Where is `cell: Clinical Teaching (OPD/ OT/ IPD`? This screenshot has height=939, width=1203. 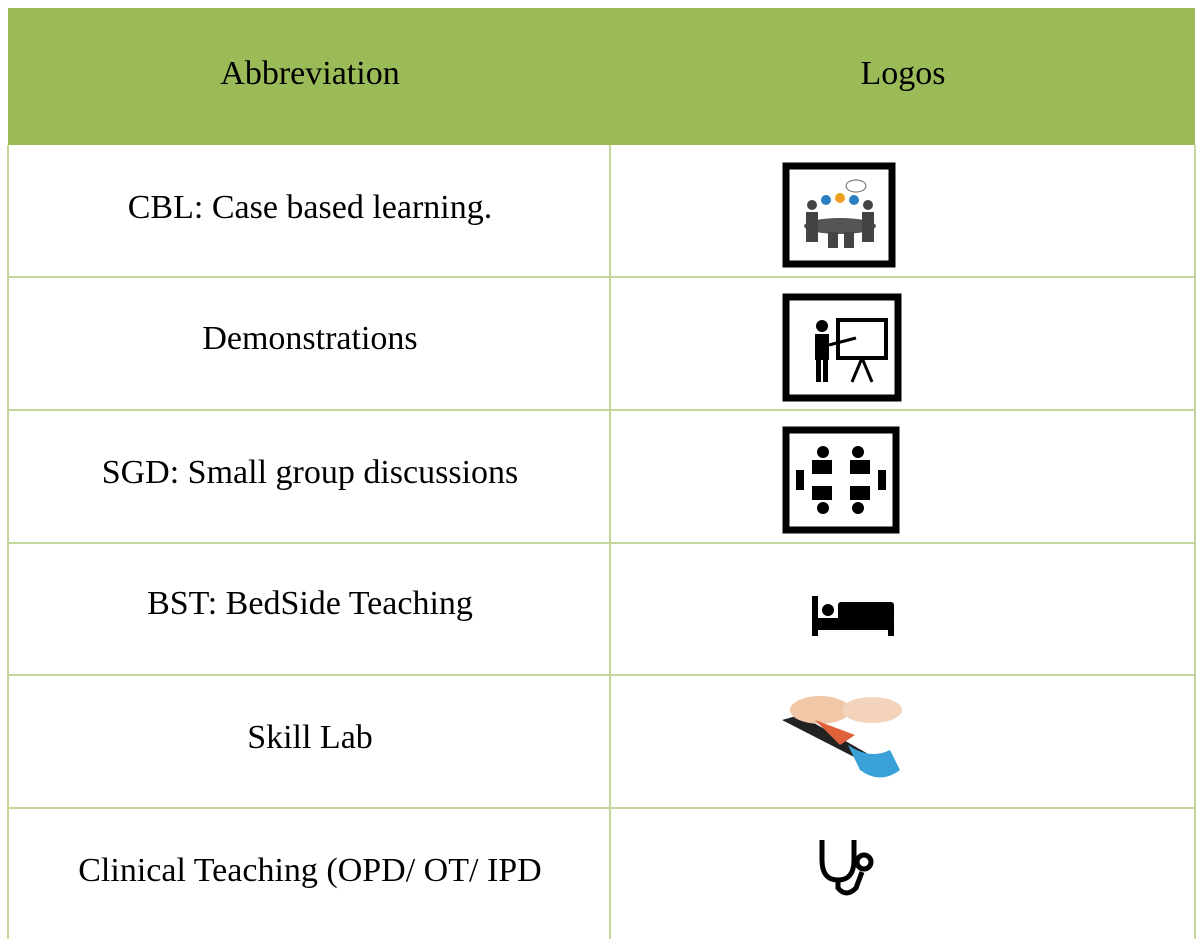 cell: Clinical Teaching (OPD/ OT/ IPD is located at coordinates (309, 870).